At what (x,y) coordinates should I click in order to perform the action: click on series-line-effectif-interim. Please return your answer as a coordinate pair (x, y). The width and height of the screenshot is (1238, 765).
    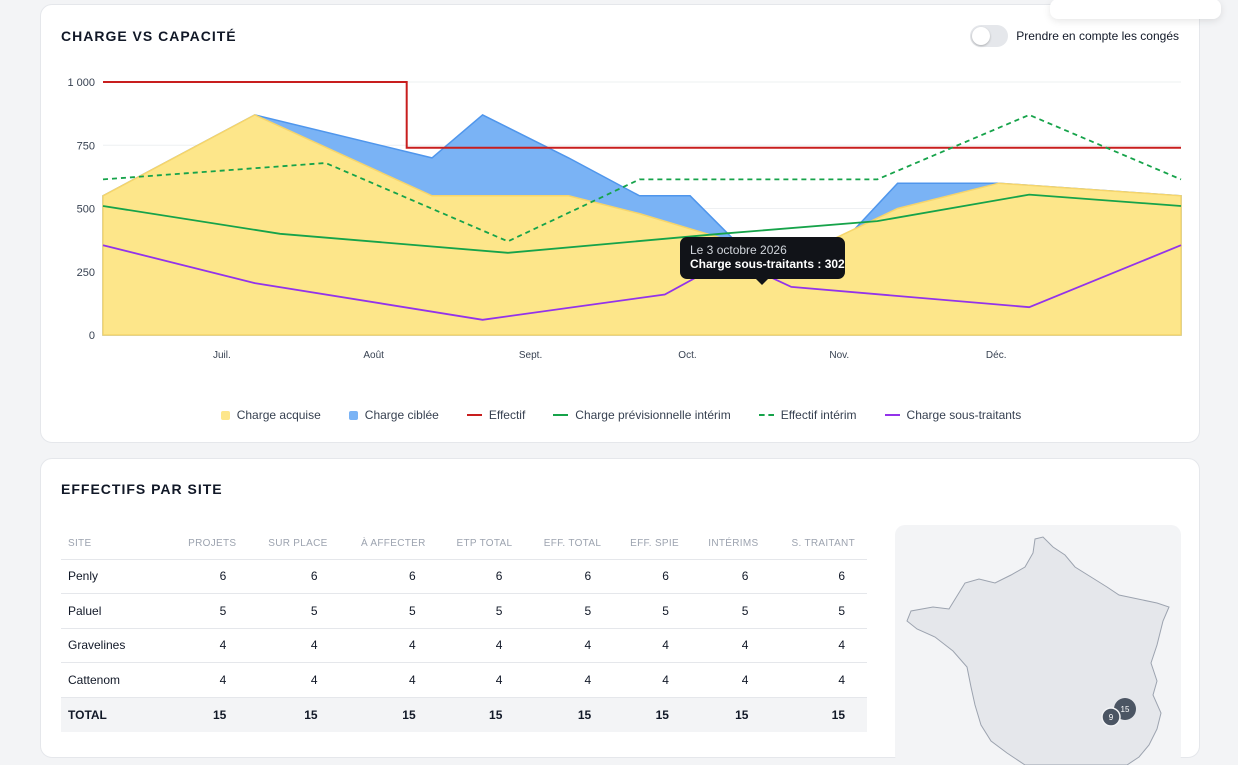
    Looking at the image, I should click on (642, 178).